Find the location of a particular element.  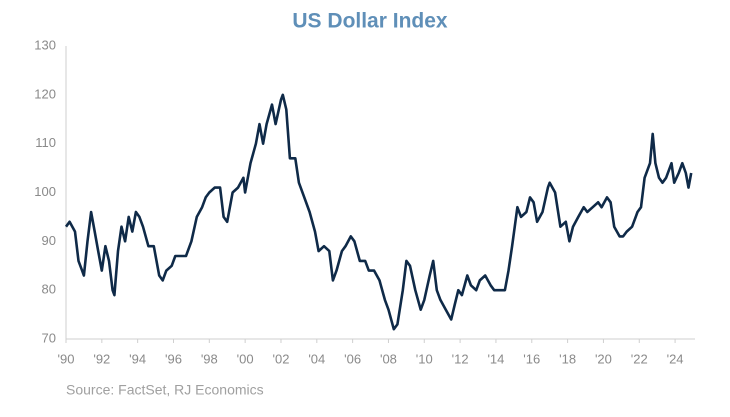

x-tick-label: '24 is located at coordinates (675, 358).